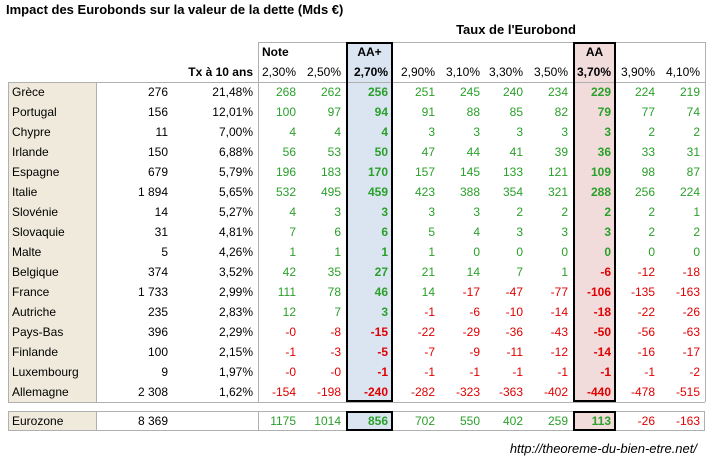  Describe the element at coordinates (516, 112) in the screenshot. I see `impact-value: 85` at that location.